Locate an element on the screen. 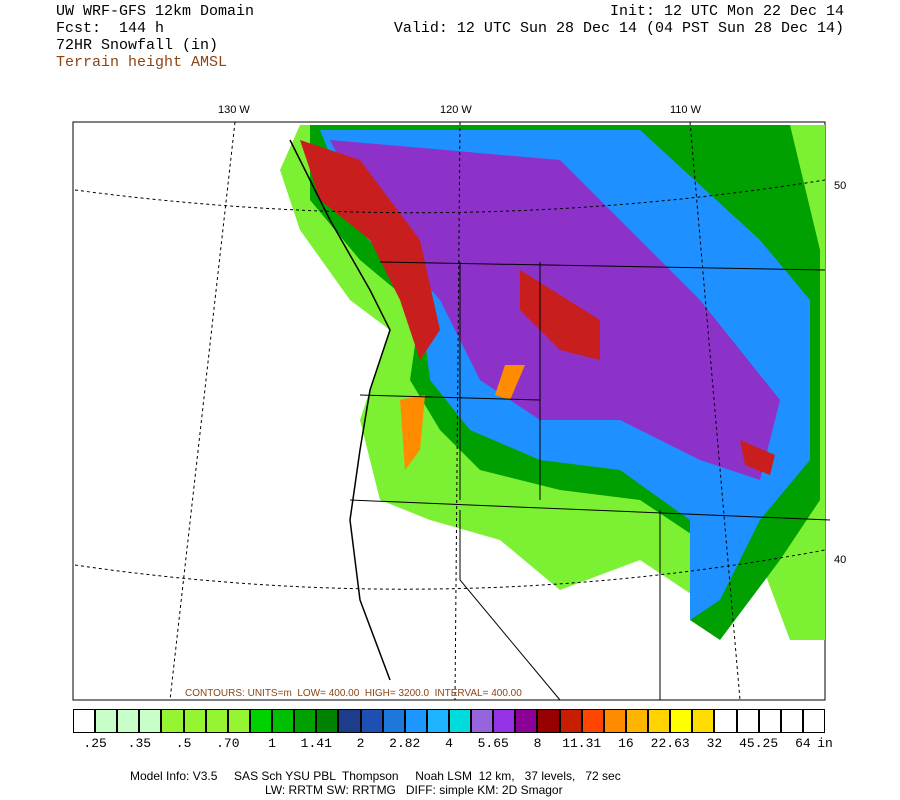  contour-field: Terrain height AMSL is located at coordinates (142, 62).